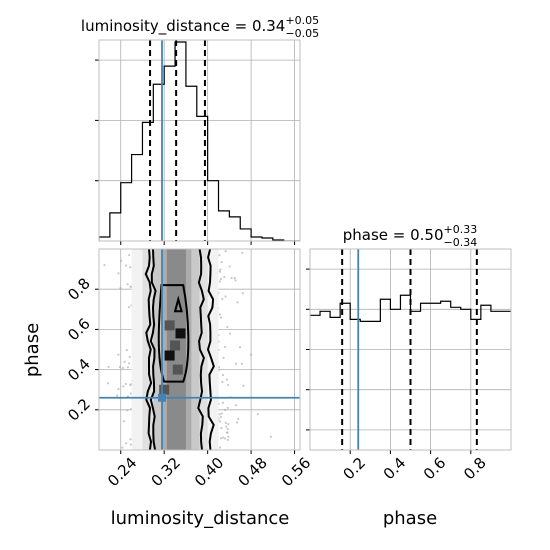 The width and height of the screenshot is (550, 550). What do you see at coordinates (410, 308) in the screenshot?
I see `histogram-step` at bounding box center [410, 308].